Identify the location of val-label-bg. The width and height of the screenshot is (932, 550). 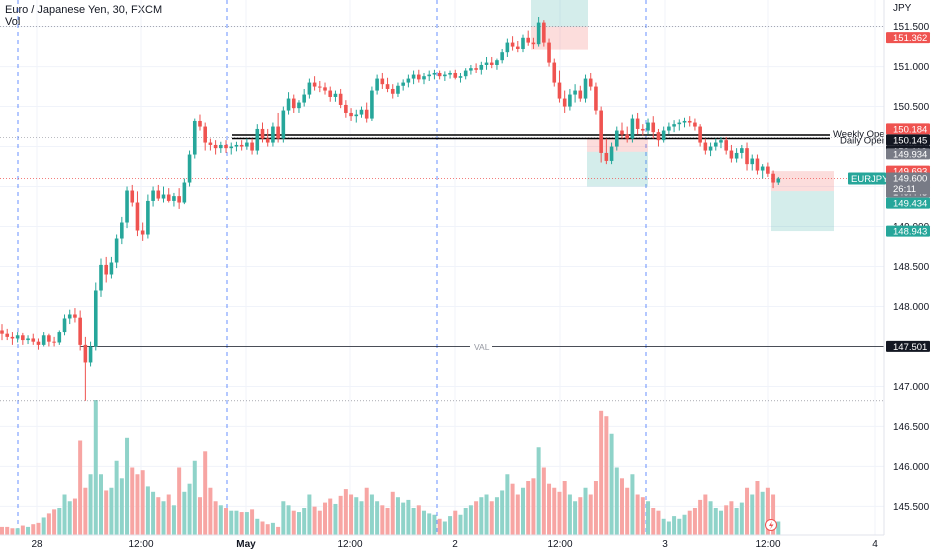
(481, 346).